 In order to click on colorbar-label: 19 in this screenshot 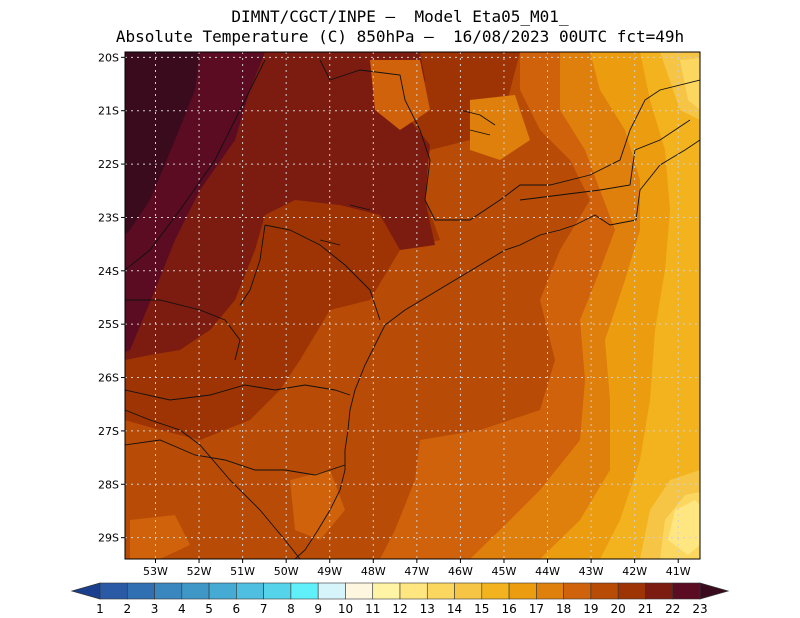, I will do `click(590, 609)`.